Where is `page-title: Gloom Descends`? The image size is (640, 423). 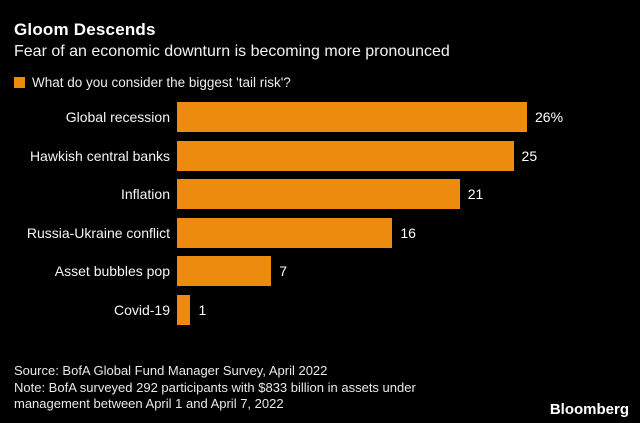
page-title: Gloom Descends is located at coordinates (85, 29).